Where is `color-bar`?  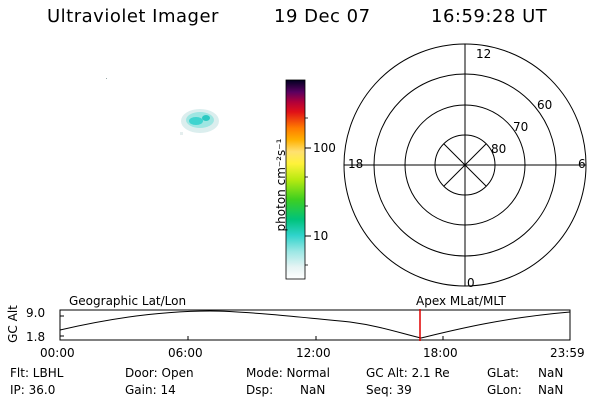 color-bar is located at coordinates (298, 179).